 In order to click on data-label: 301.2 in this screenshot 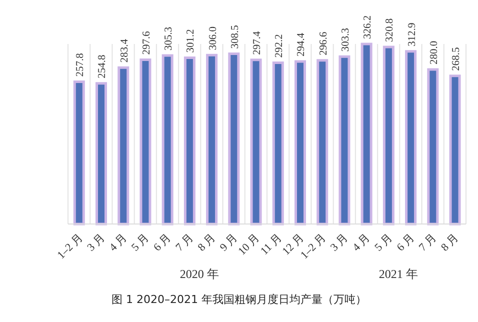, I will do `click(191, 41)`.